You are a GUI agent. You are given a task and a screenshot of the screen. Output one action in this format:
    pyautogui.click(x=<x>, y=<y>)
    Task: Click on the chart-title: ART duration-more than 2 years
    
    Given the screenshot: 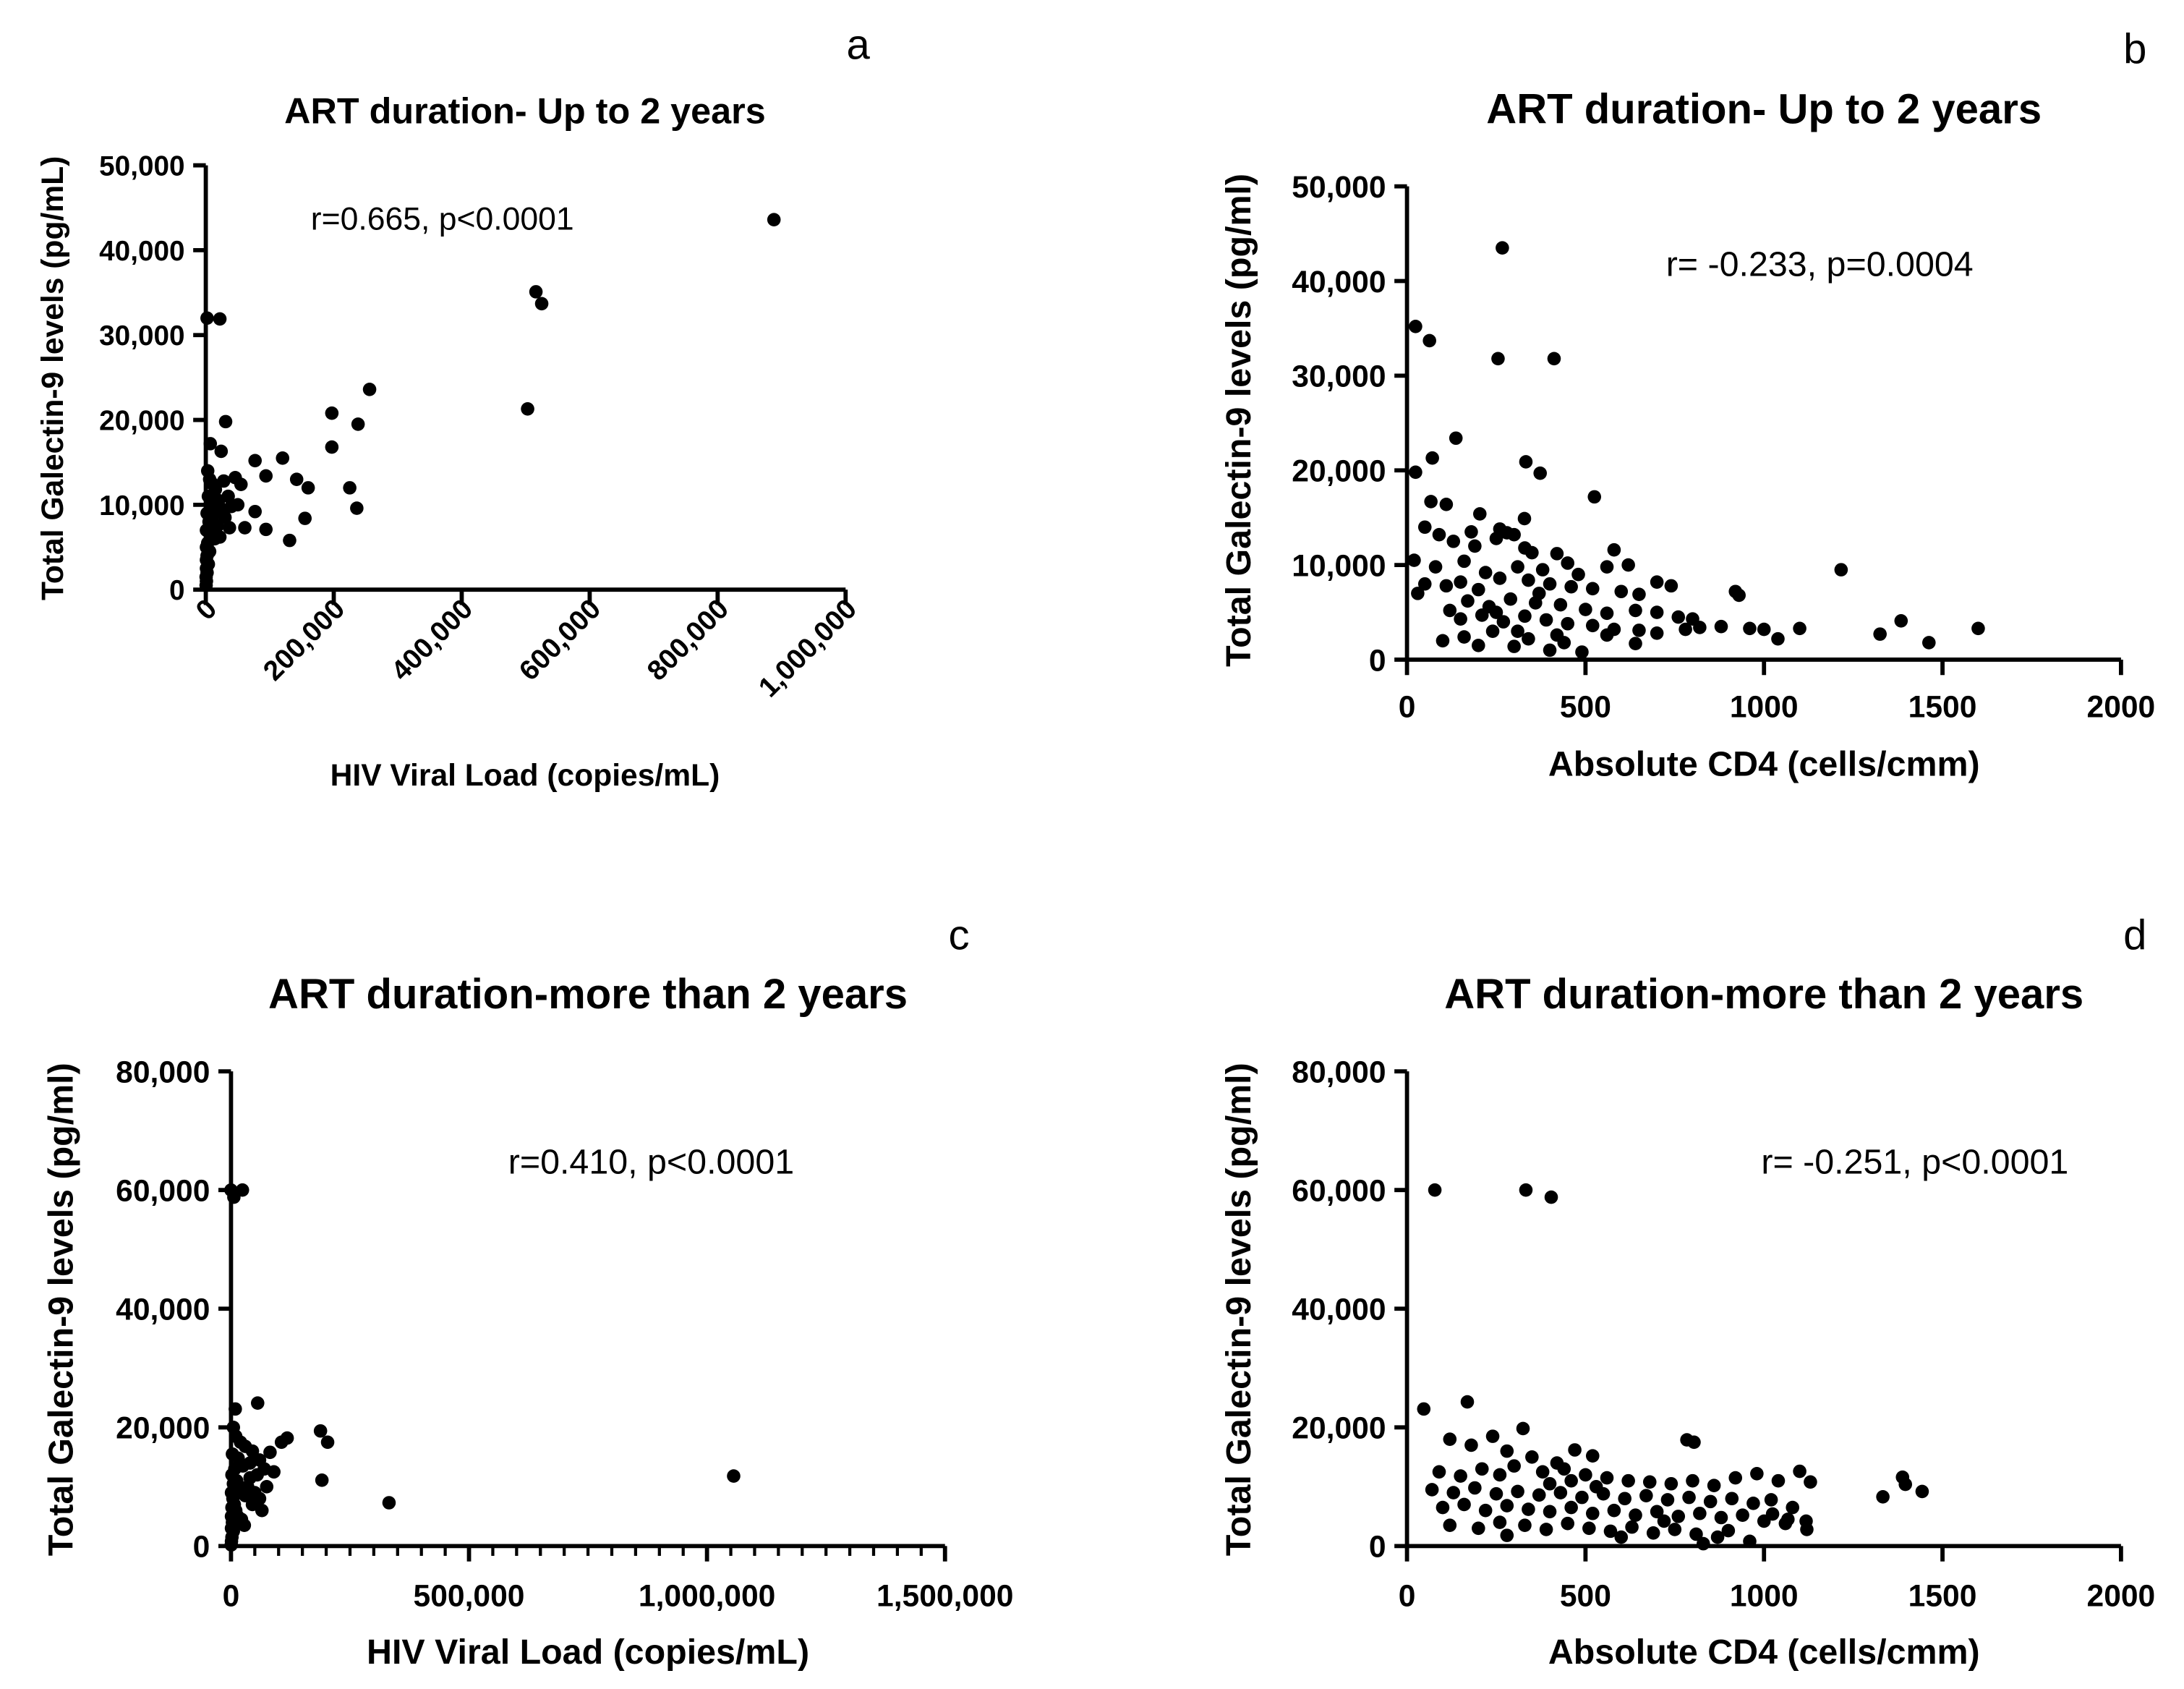 What is the action you would take?
    pyautogui.click(x=588, y=994)
    